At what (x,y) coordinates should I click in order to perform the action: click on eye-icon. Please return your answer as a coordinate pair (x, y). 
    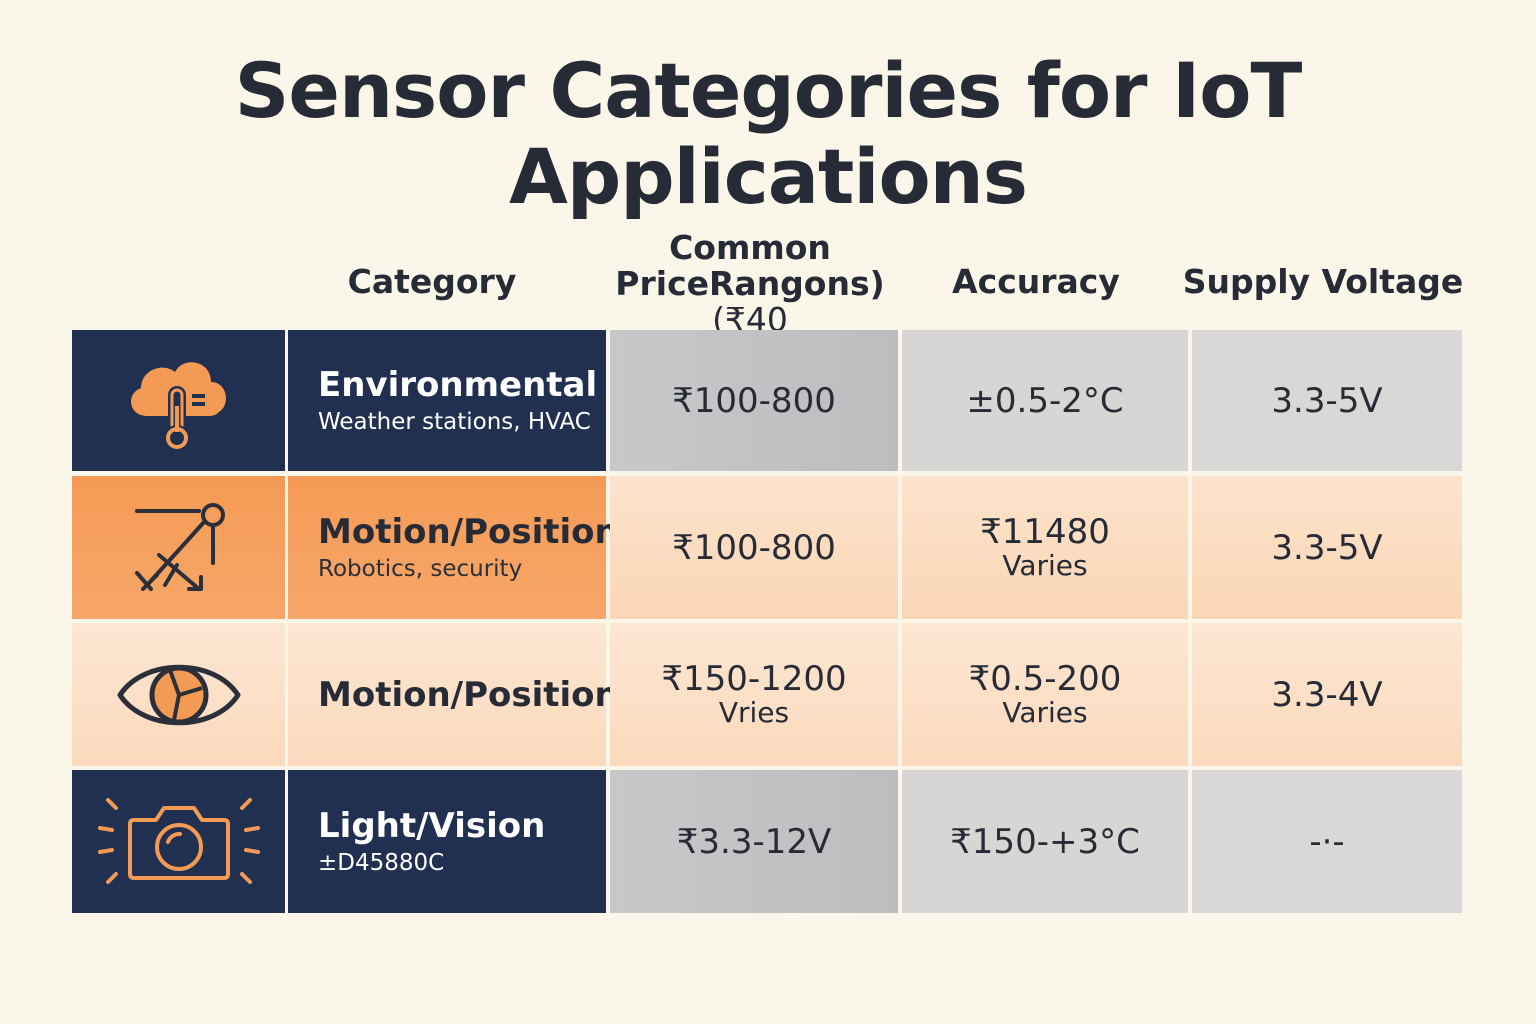
    Looking at the image, I should click on (178, 694).